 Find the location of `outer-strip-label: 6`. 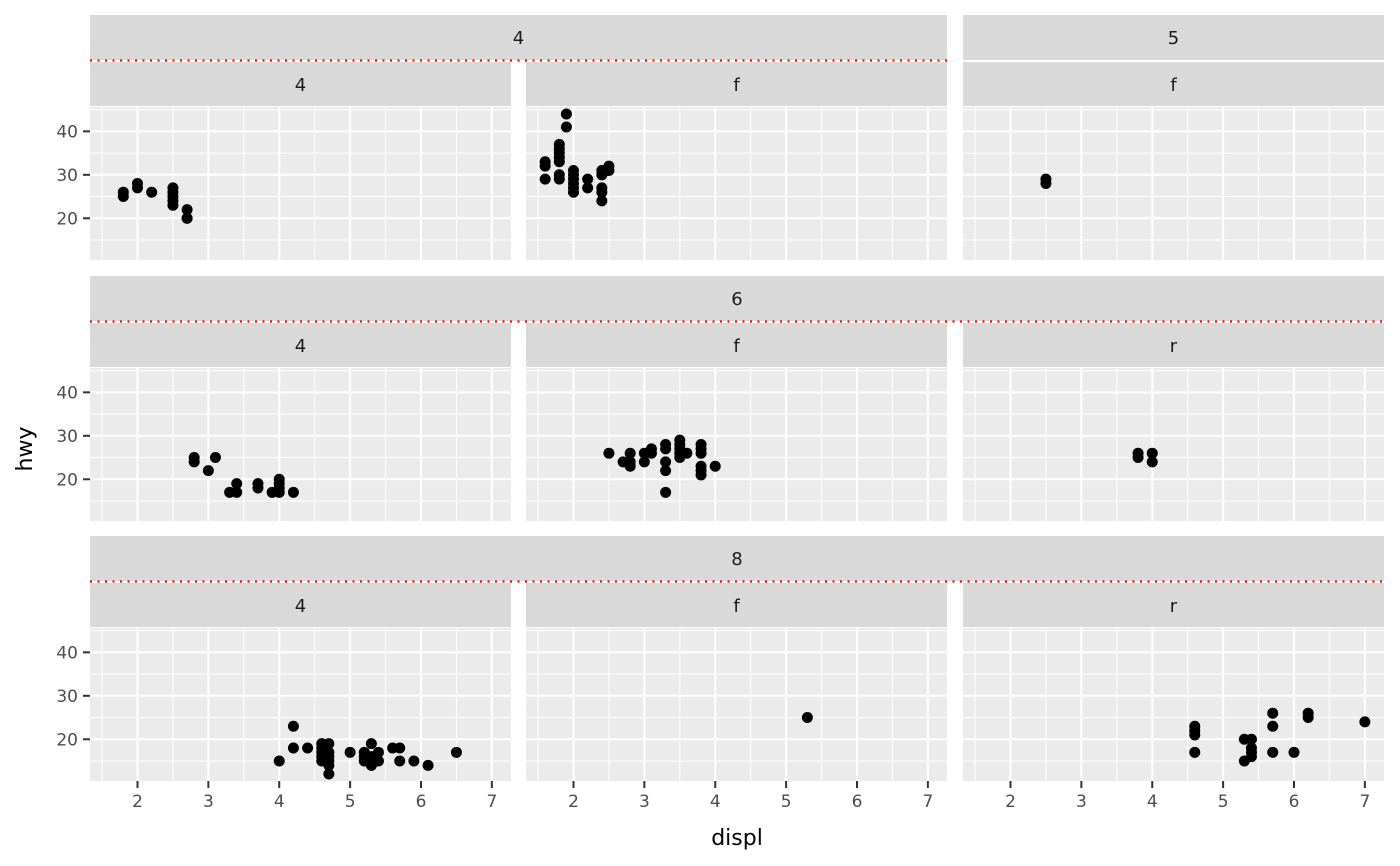

outer-strip-label: 6 is located at coordinates (736, 299).